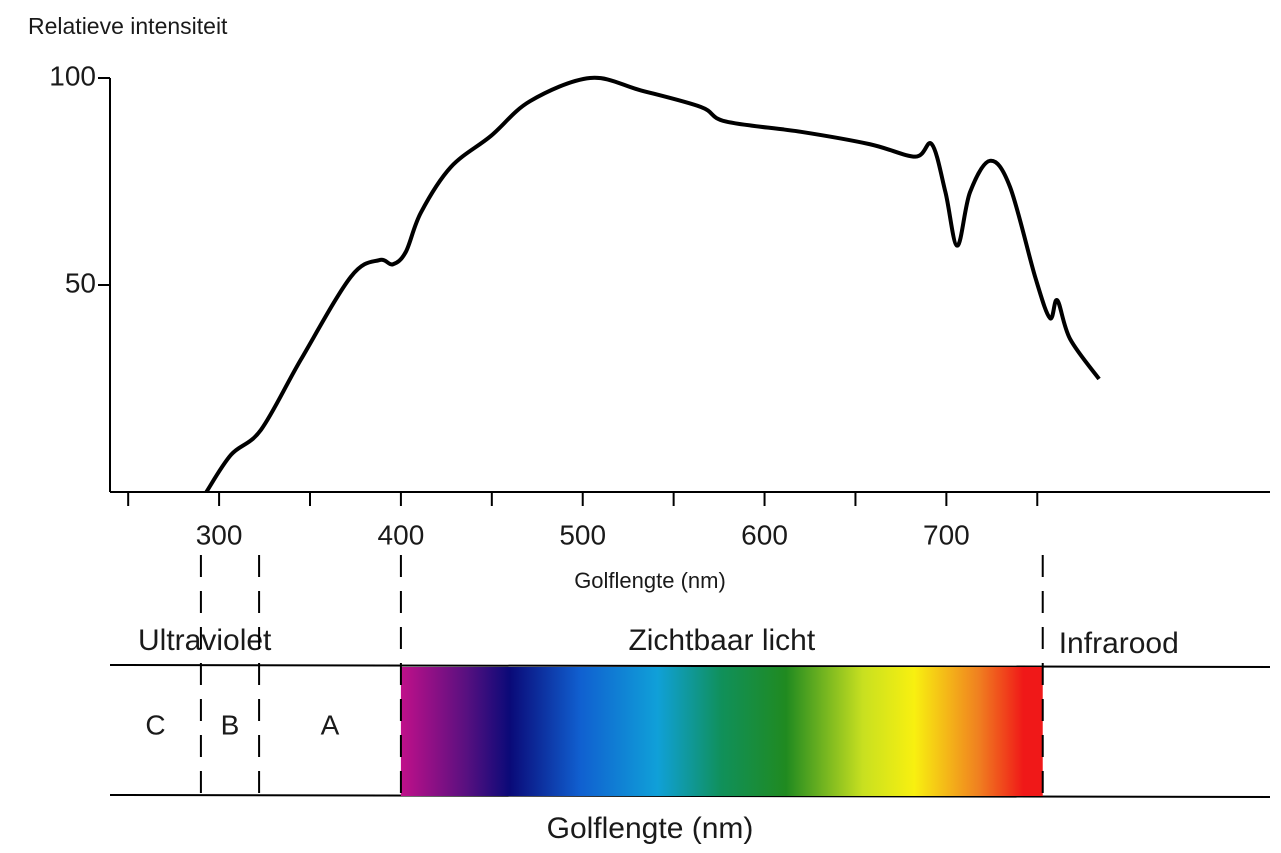 This screenshot has width=1281, height=853. I want to click on region-label: Zichtbaar licht, so click(721, 640).